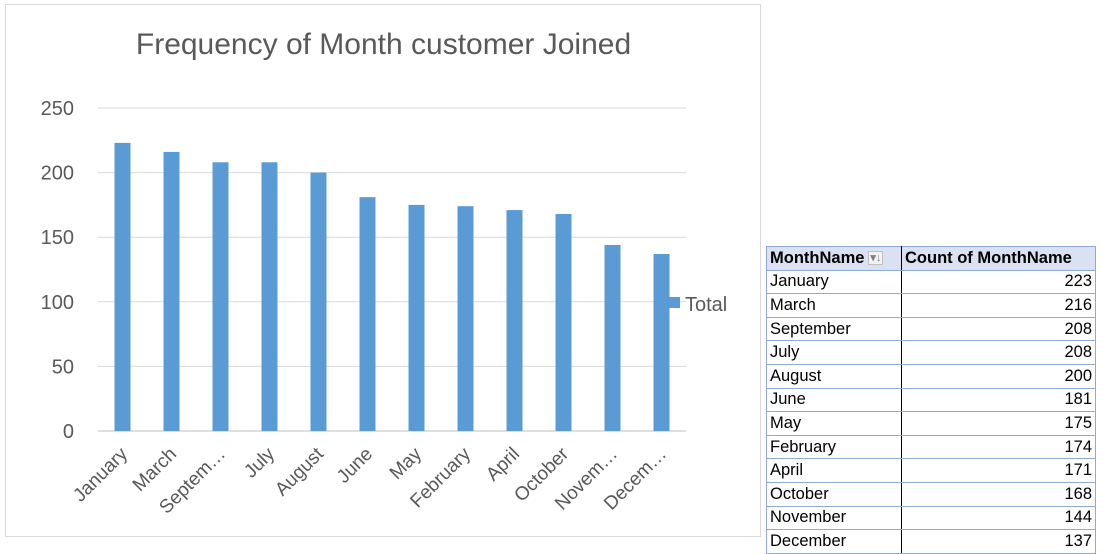 The width and height of the screenshot is (1105, 554). I want to click on month-cell: March, so click(834, 305).